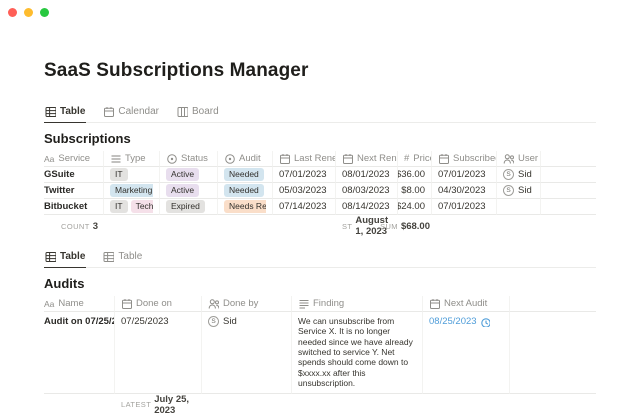  Describe the element at coordinates (320, 226) in the screenshot. I see `subscriptions-calc-row: COUNT 3 ST August 1, 2023 SUM $68.00` at that location.